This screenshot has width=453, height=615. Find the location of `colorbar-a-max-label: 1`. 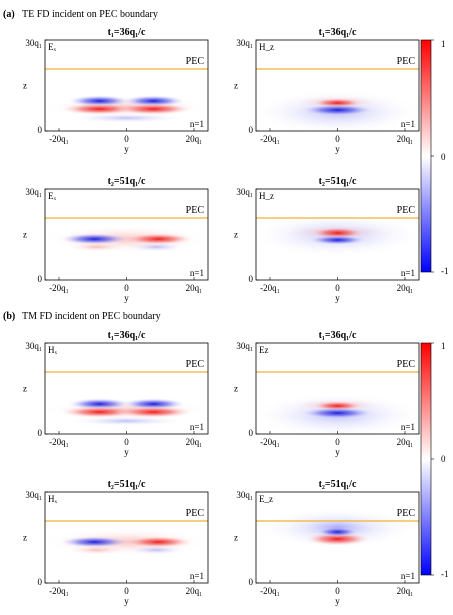

colorbar-a-max-label: 1 is located at coordinates (443, 44).